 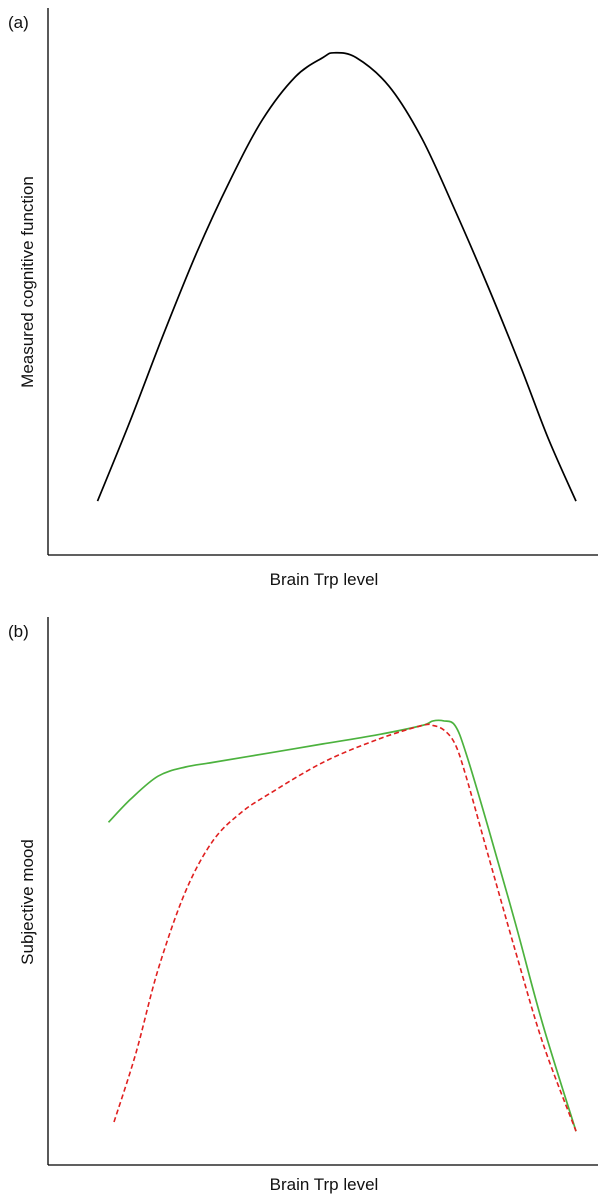 What do you see at coordinates (324, 1184) in the screenshot?
I see `panel-b-x-axis-label: Brain Trp level` at bounding box center [324, 1184].